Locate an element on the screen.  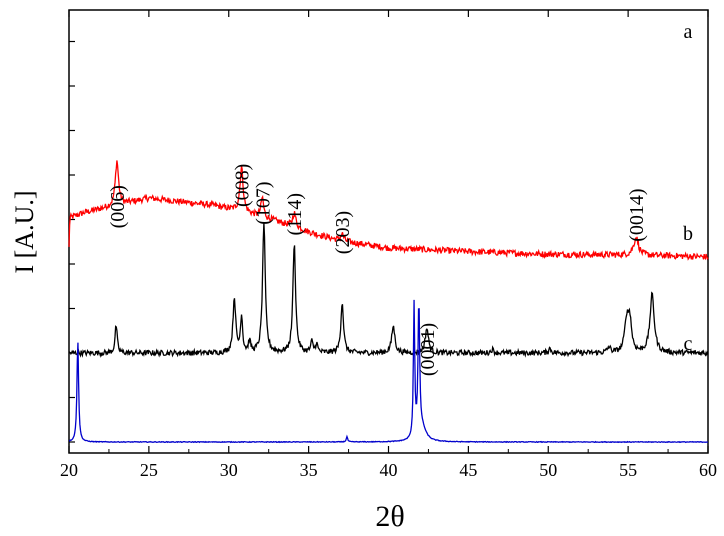
series-label-b: b is located at coordinates (688, 234).